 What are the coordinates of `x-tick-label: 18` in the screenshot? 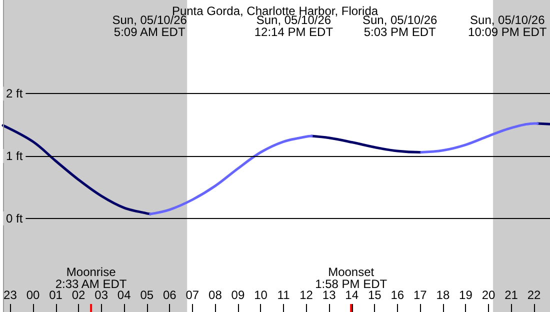 It's located at (443, 295).